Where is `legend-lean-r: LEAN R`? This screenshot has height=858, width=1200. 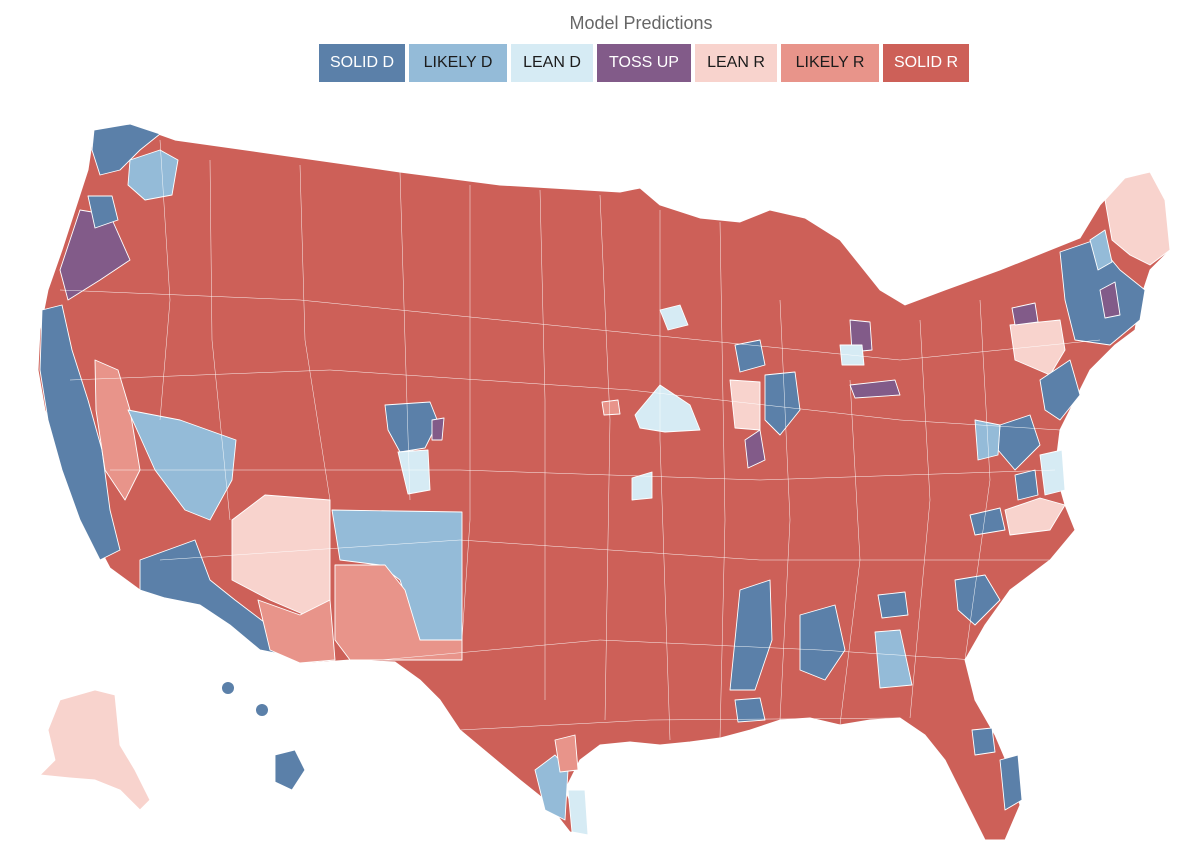 legend-lean-r: LEAN R is located at coordinates (736, 63).